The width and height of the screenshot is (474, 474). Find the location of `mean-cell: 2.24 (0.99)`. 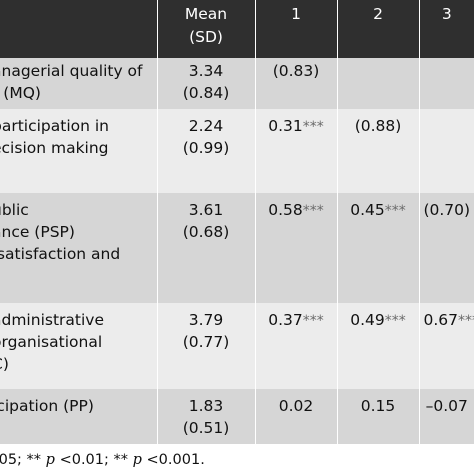

mean-cell: 2.24 (0.99) is located at coordinates (205, 151).